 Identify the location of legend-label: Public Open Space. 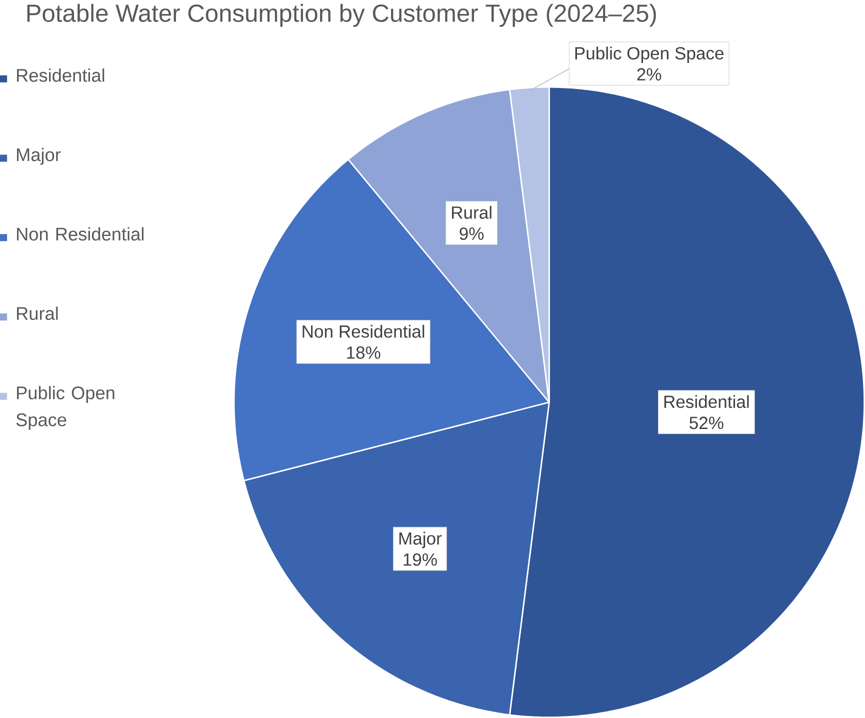
(65, 408).